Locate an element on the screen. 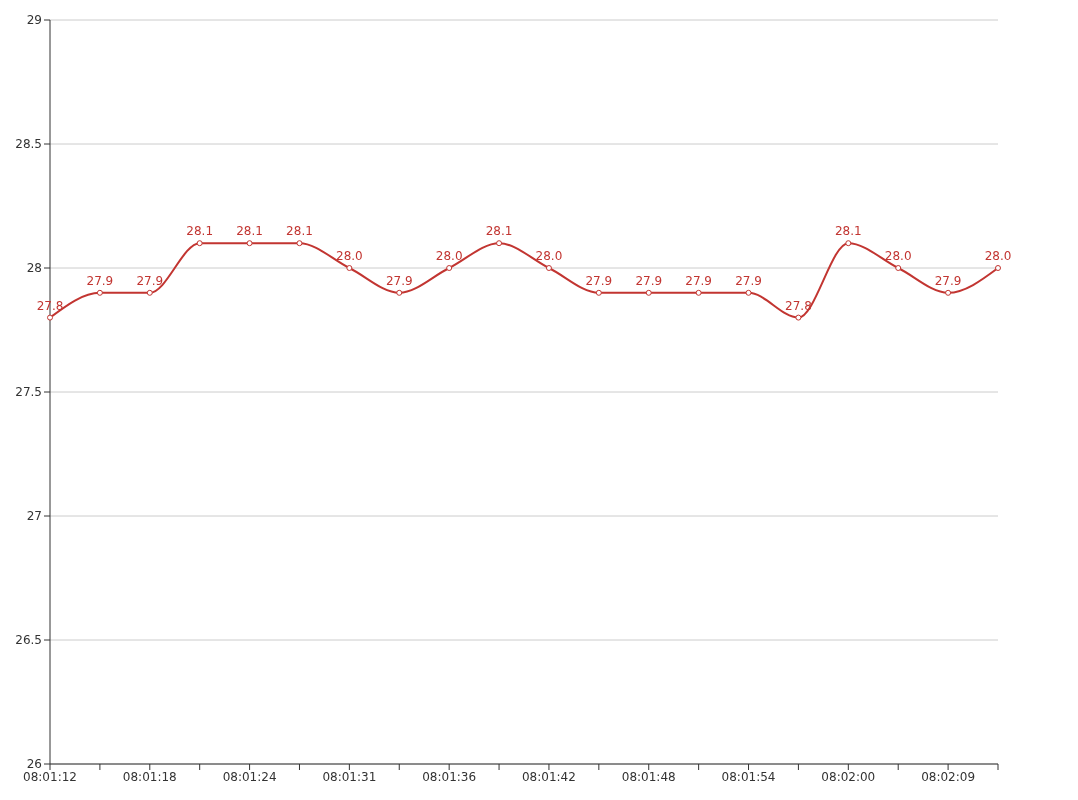 The width and height of the screenshot is (1078, 800). y-tick-label: 29 is located at coordinates (34, 20).